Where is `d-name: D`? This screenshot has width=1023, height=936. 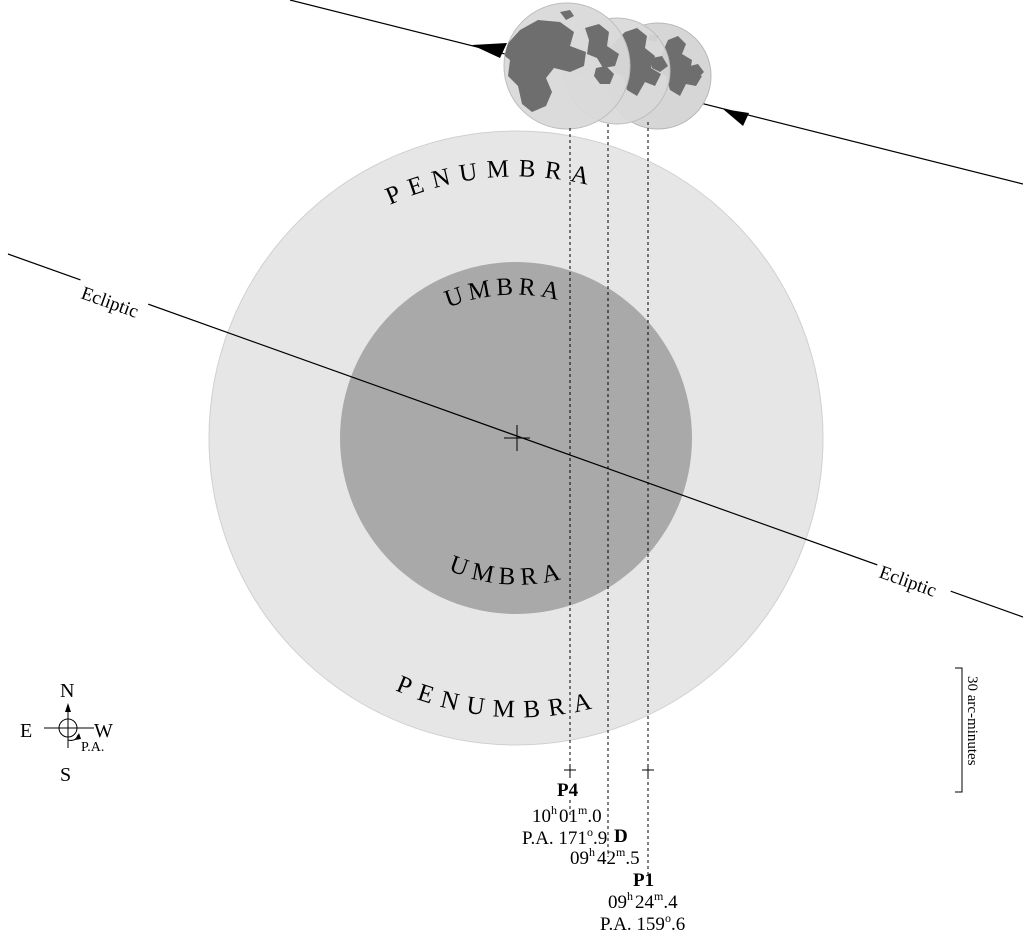
d-name: D is located at coordinates (621, 836).